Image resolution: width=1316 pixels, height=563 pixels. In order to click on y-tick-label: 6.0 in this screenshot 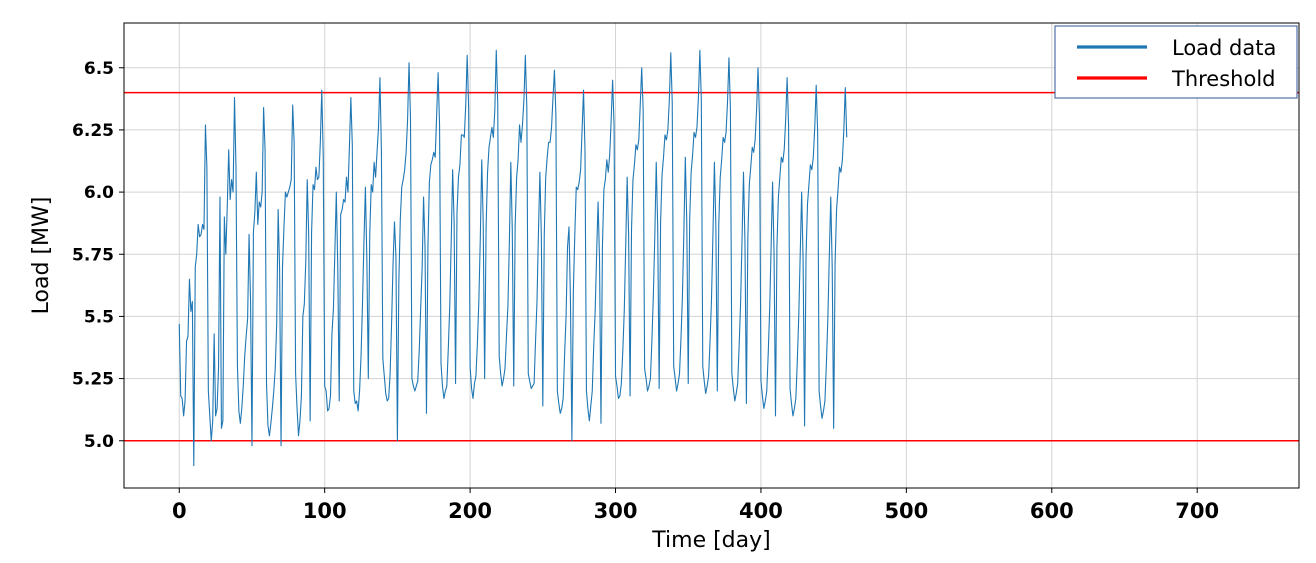, I will do `click(99, 193)`.